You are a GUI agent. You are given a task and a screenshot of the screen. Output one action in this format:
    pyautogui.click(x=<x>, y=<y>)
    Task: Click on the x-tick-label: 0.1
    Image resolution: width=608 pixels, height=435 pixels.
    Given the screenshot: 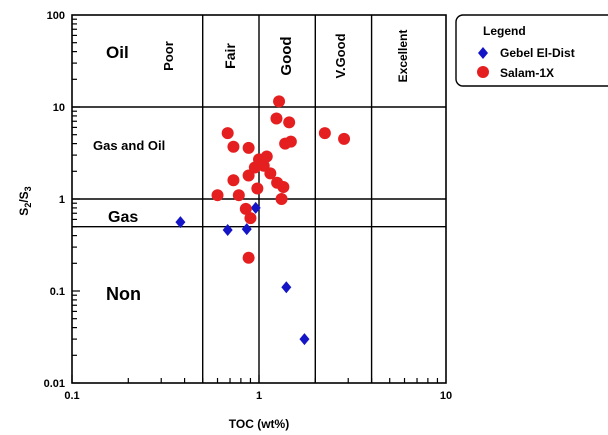 What is the action you would take?
    pyautogui.click(x=71, y=396)
    